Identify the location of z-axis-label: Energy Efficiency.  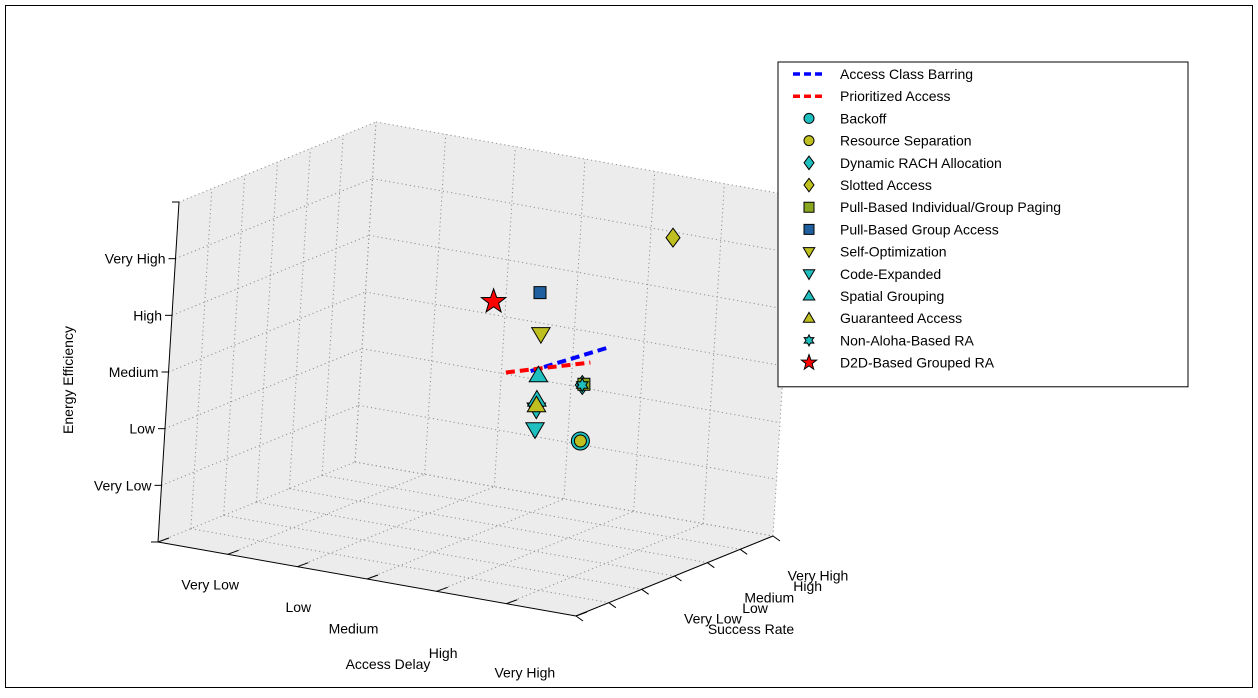
(68, 380).